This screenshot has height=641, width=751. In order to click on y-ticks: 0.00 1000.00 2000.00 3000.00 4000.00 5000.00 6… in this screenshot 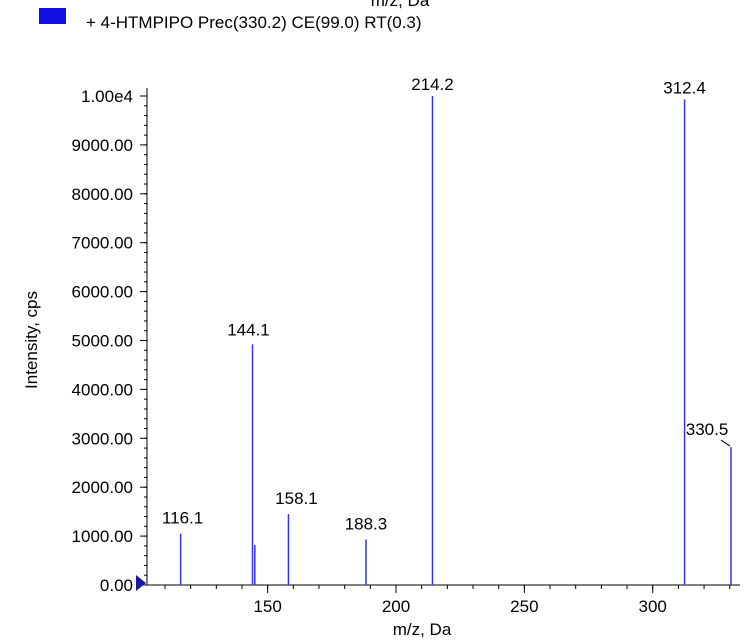, I will do `click(109, 341)`.